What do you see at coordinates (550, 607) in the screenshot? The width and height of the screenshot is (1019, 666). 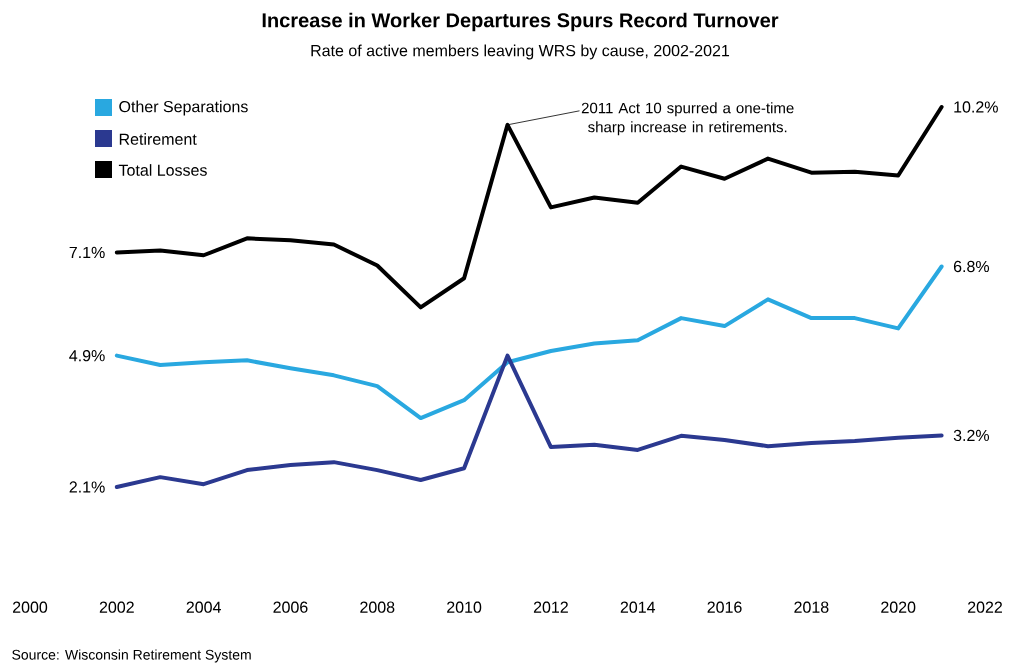 I see `x-tick-label: 2012` at bounding box center [550, 607].